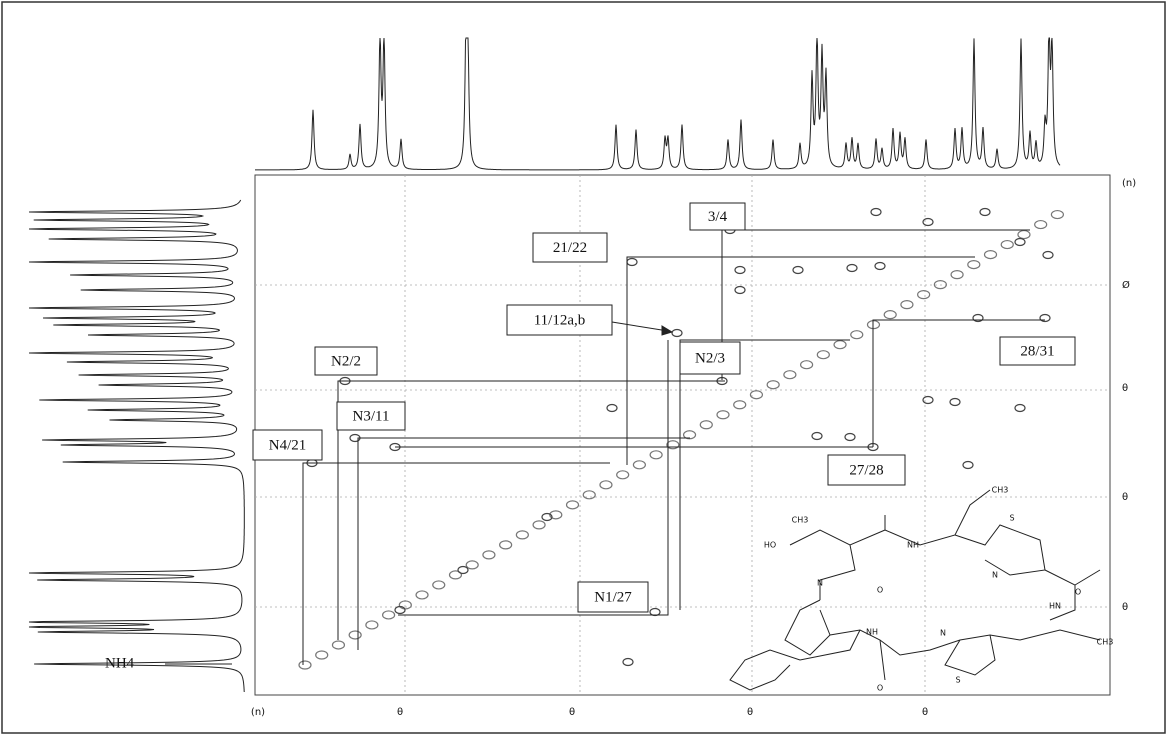  I want to click on side-label: NH4, so click(120, 663).